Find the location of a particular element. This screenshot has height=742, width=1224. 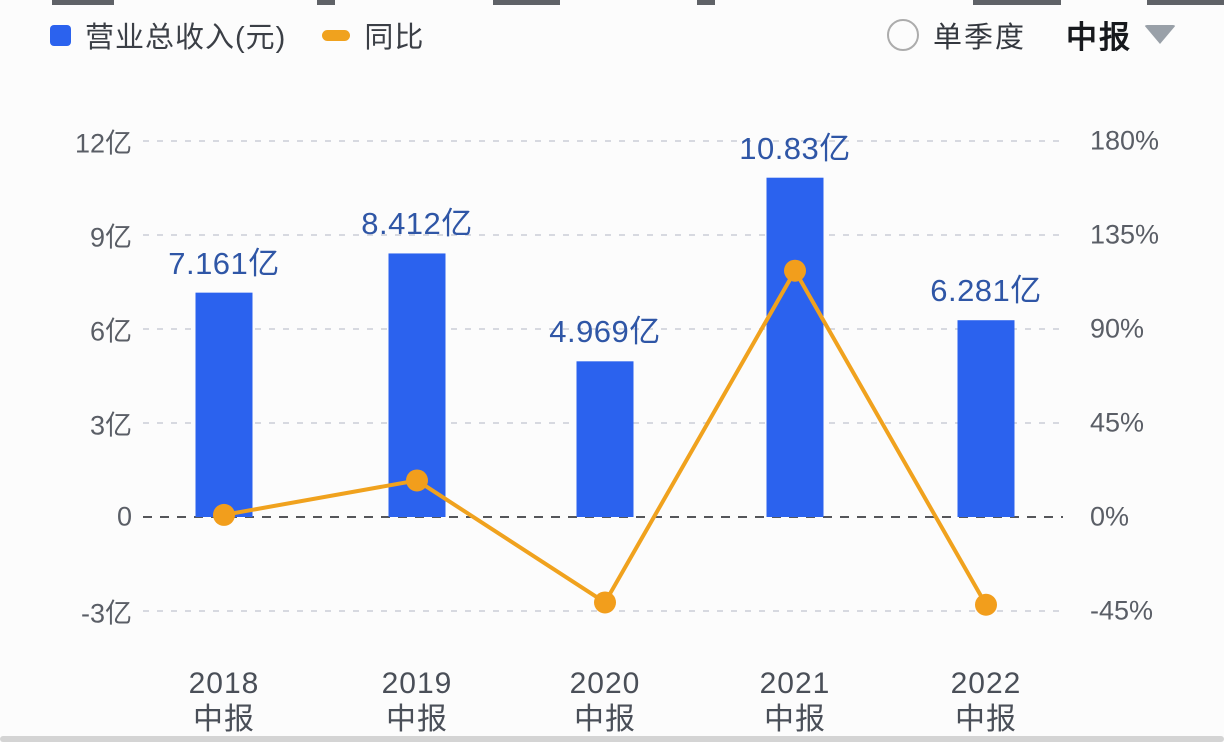

legend-item-yoy: 同比 is located at coordinates (373, 35).